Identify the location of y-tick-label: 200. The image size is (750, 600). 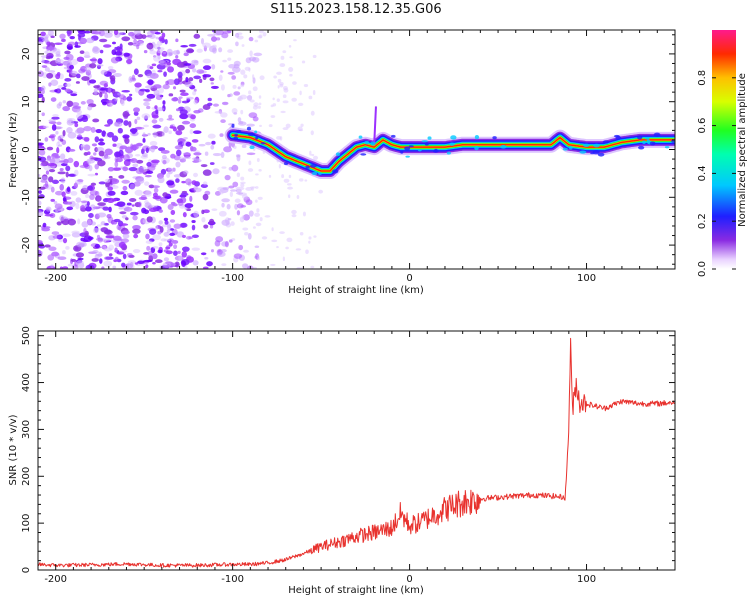
(26, 476).